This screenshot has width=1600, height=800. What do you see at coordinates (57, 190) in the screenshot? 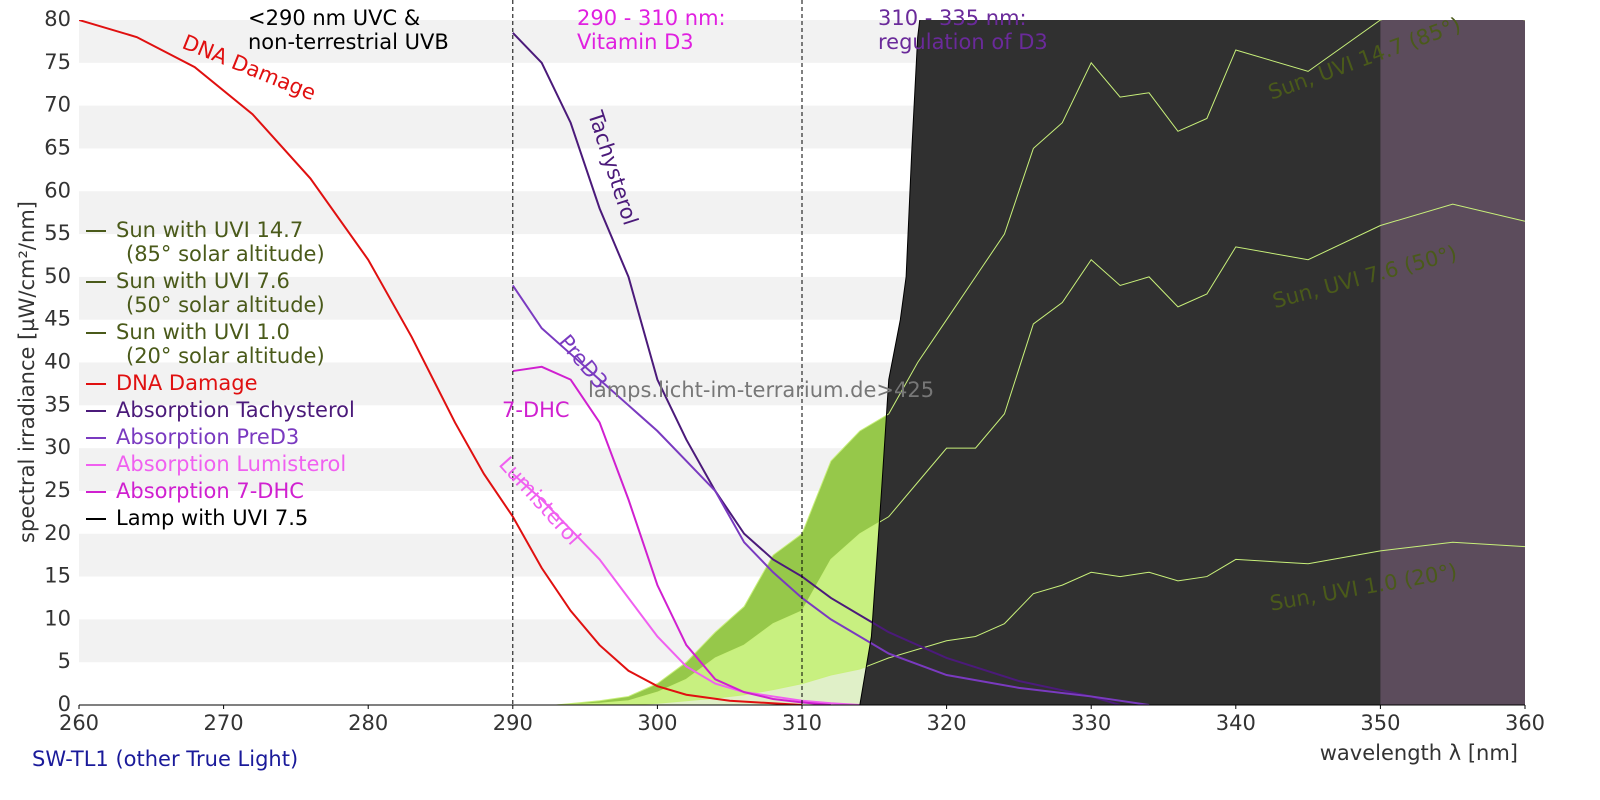
I see `y-tick-label: 60` at bounding box center [57, 190].